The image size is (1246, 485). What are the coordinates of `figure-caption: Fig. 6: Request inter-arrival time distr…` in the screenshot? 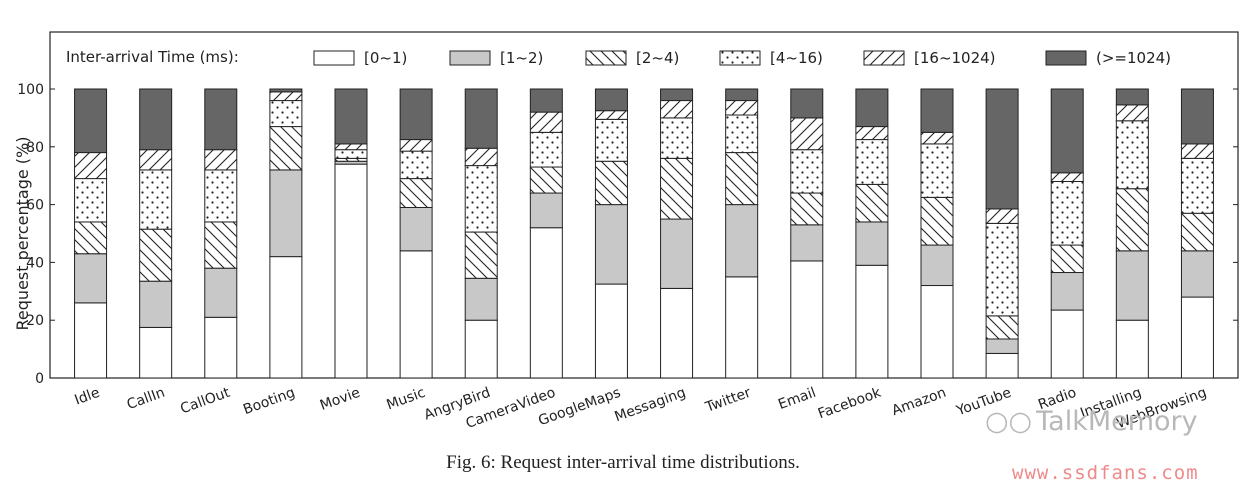 It's located at (623, 462).